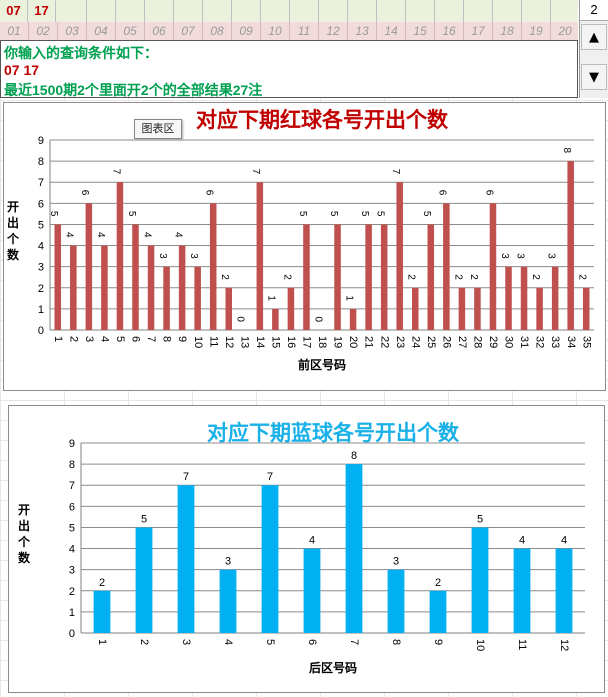 The width and height of the screenshot is (608, 697). I want to click on x-tick-label: 21, so click(369, 342).